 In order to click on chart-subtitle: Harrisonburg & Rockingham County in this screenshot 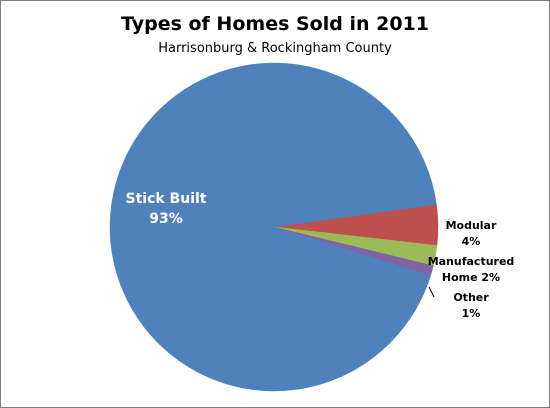, I will do `click(275, 48)`.